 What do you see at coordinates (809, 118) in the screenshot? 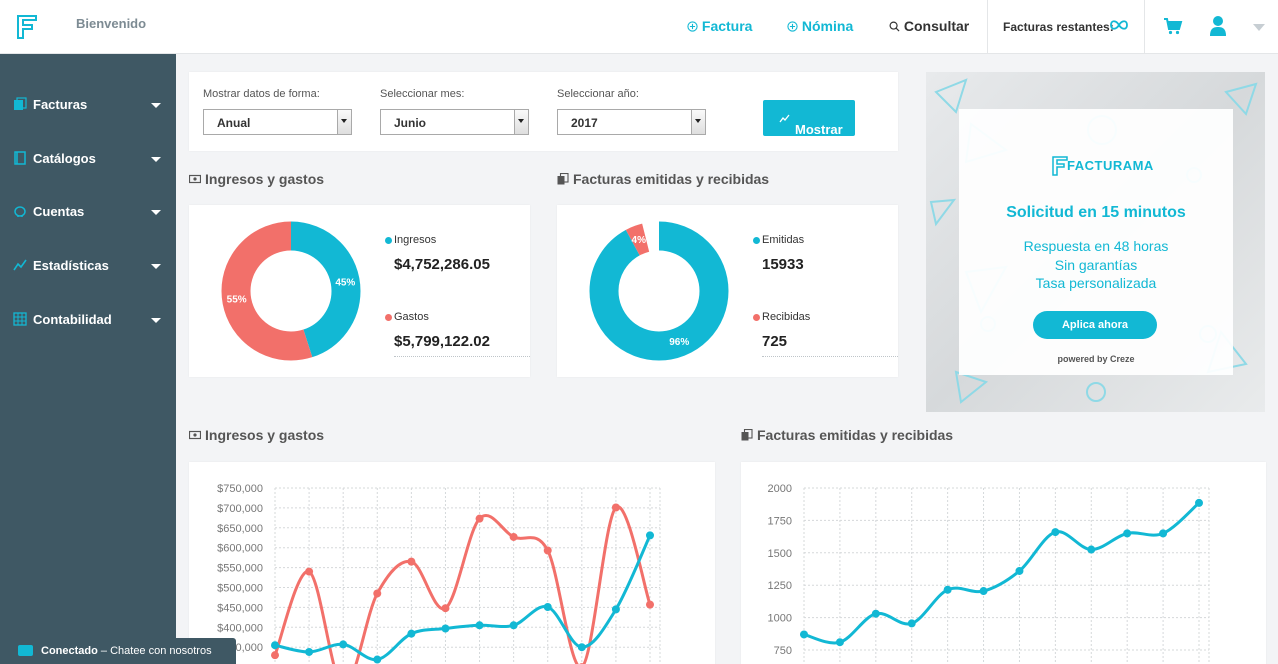
I see `show-button: Mostrar` at bounding box center [809, 118].